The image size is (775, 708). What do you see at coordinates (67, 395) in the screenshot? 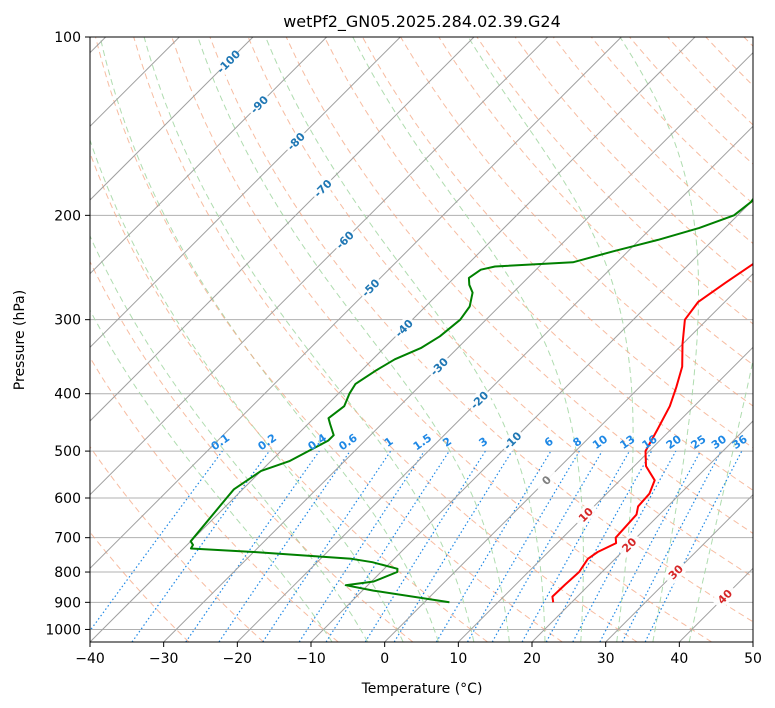
I see `y-tick-label: 400` at bounding box center [67, 395].